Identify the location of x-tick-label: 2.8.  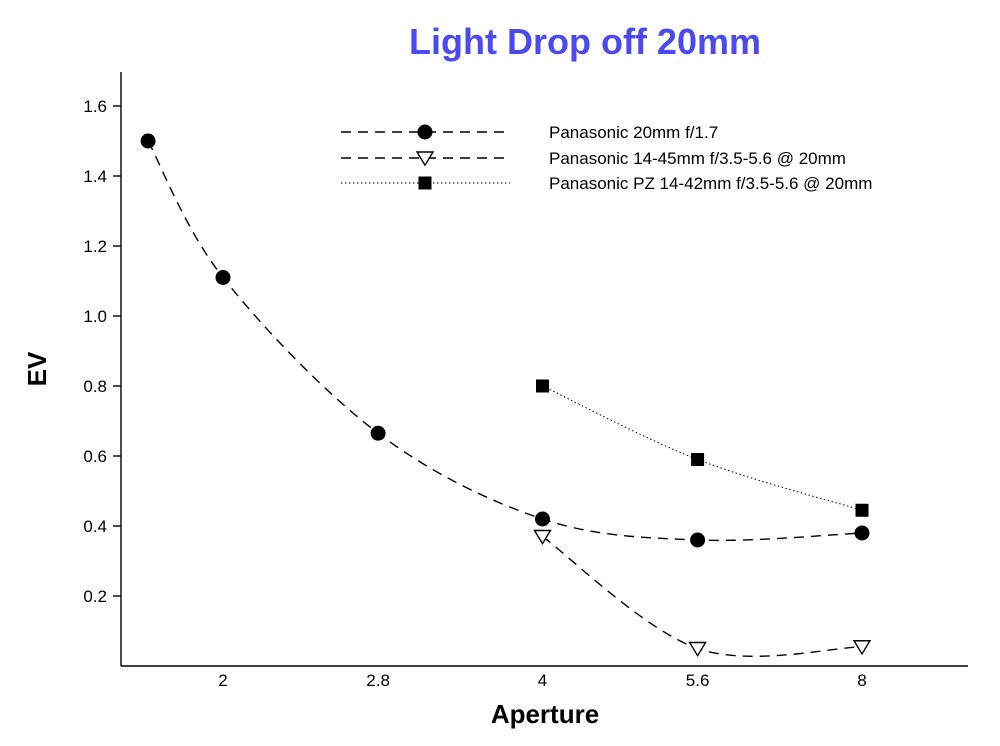
(378, 680).